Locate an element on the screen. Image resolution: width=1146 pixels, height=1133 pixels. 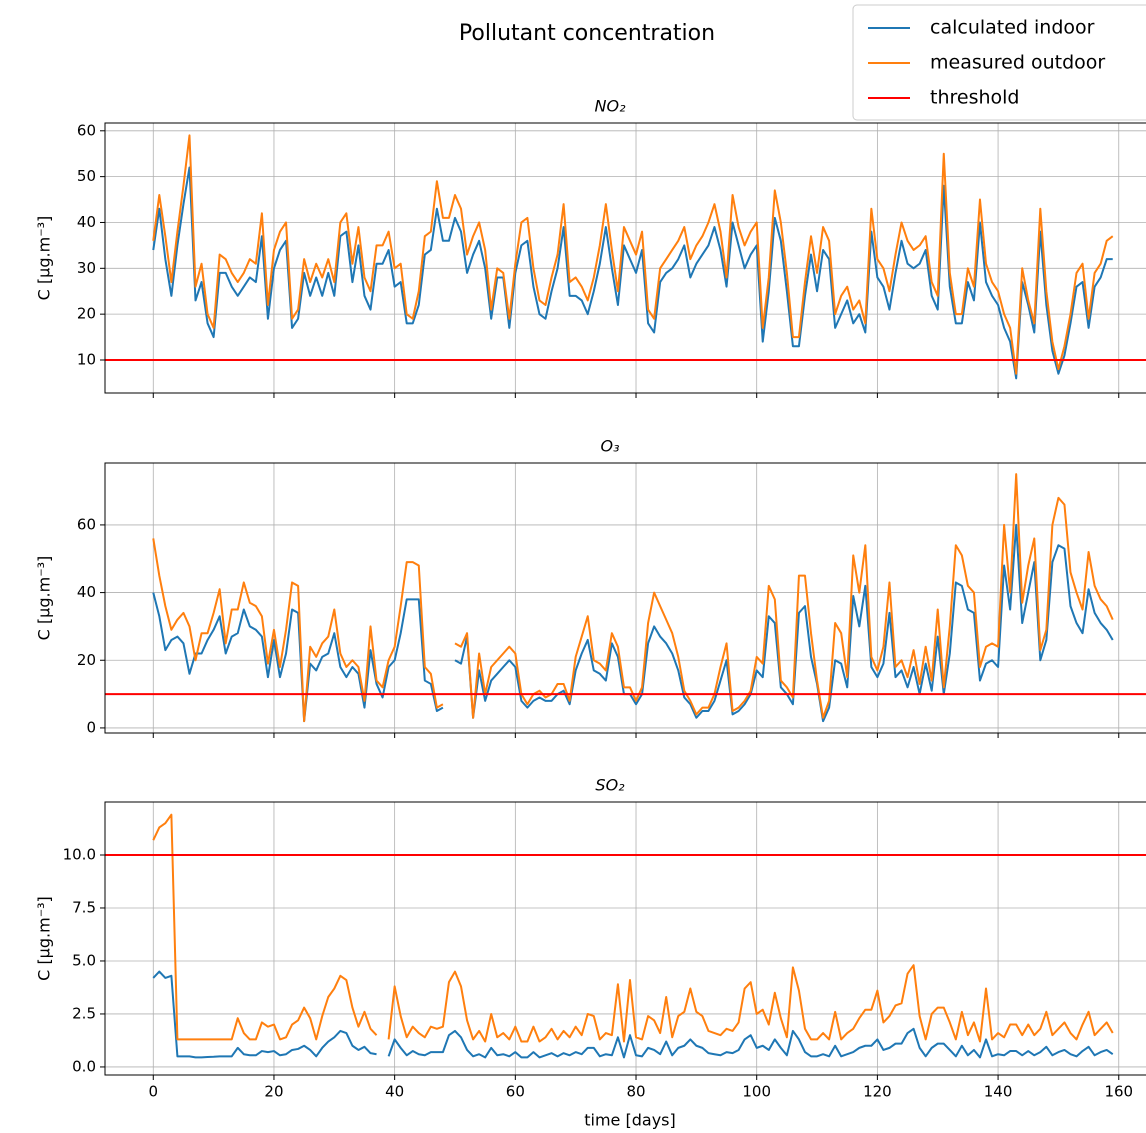
subplot-title: NO₂ is located at coordinates (611, 106).